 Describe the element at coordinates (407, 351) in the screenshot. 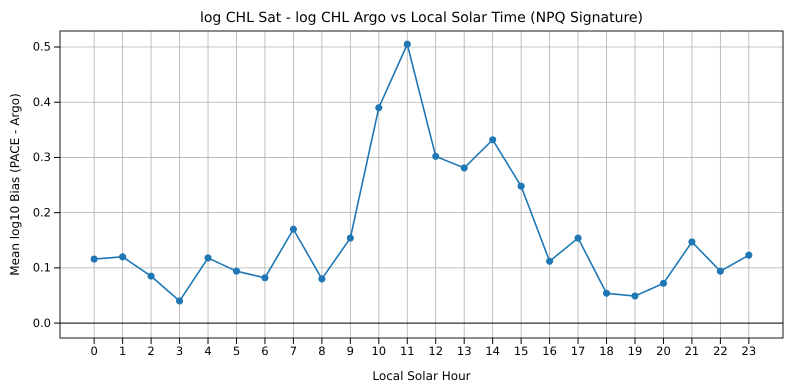

I see `x-tick-label: 11` at that location.